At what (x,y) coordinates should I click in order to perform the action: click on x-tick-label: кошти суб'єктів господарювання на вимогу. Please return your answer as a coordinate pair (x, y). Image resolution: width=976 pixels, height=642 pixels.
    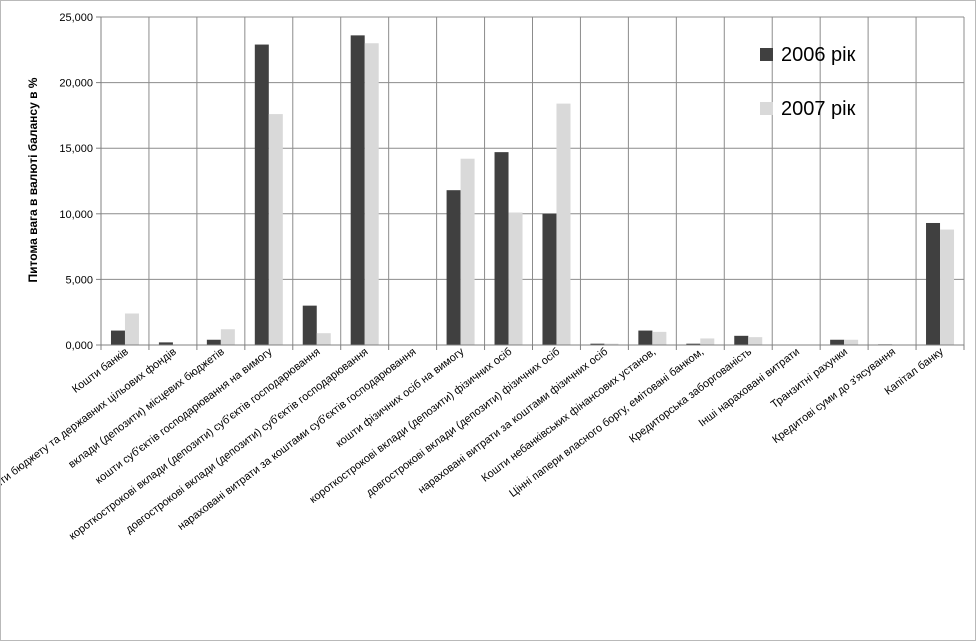
    Looking at the image, I should click on (184, 416).